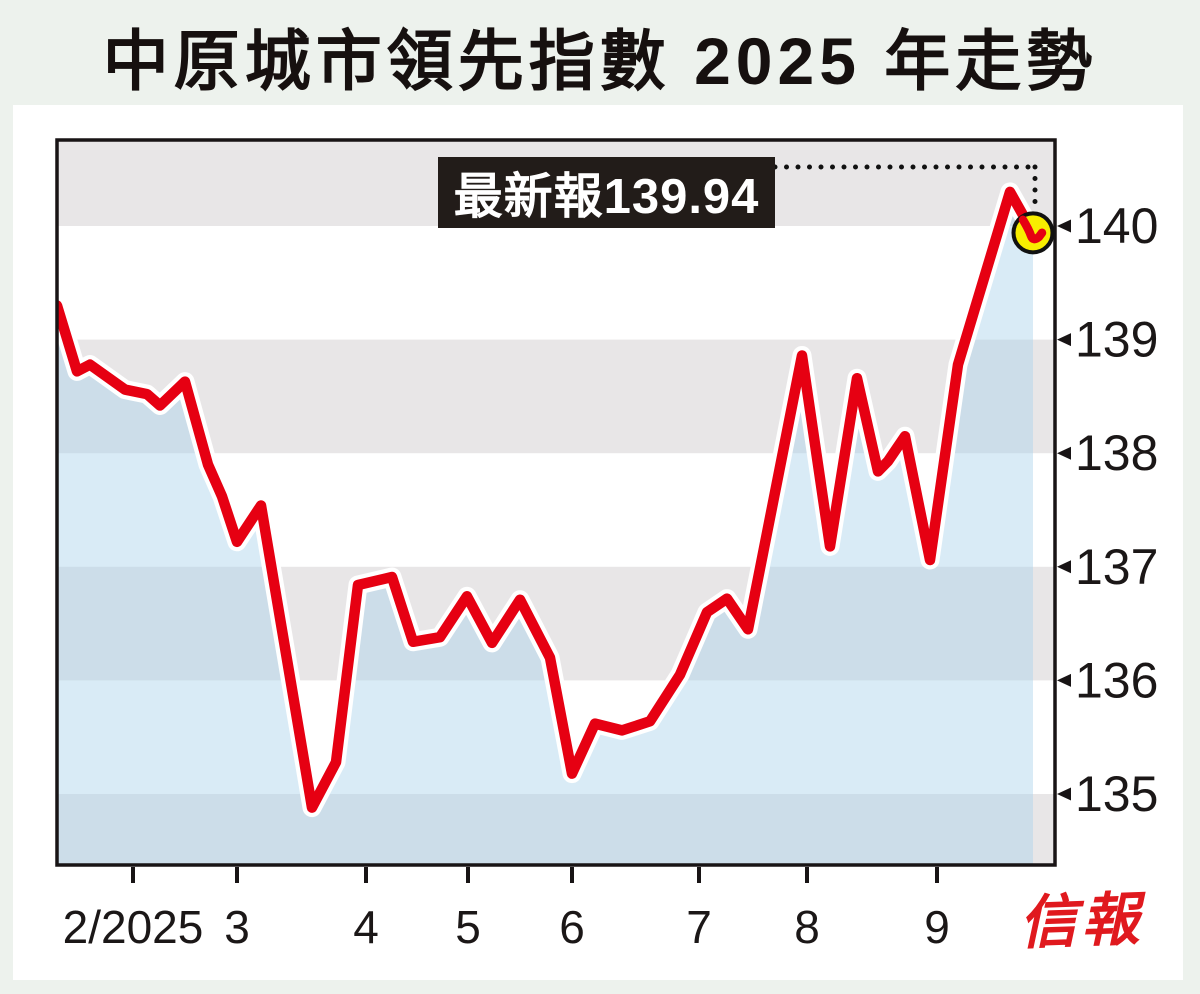 This screenshot has height=994, width=1200. What do you see at coordinates (600, 61) in the screenshot?
I see `page-title: 中原城市領先指數 2025 年走勢` at bounding box center [600, 61].